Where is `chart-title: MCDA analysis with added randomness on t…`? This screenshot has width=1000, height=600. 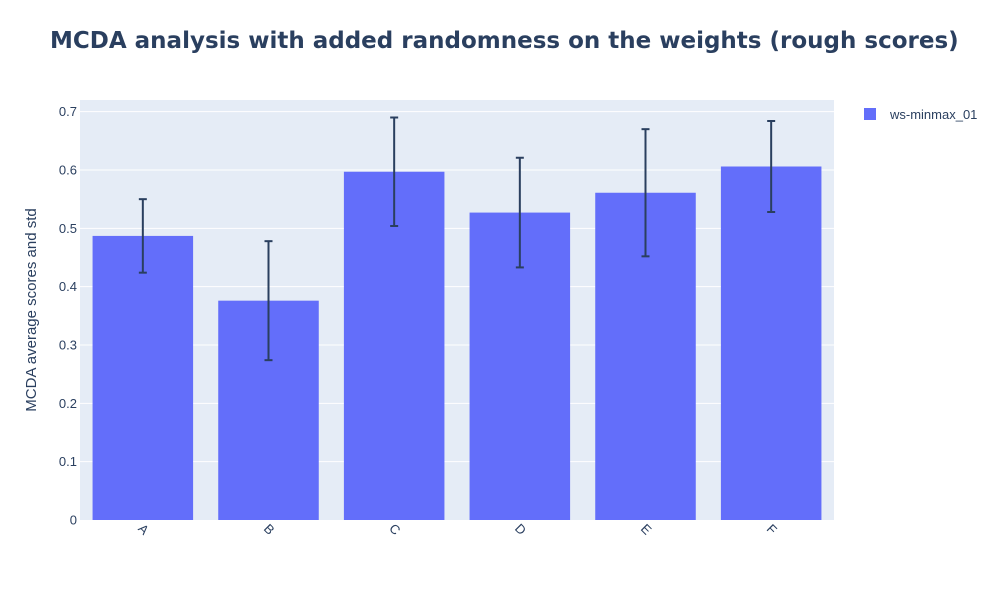
chart-title: MCDA analysis with added randomness on t… is located at coordinates (504, 41).